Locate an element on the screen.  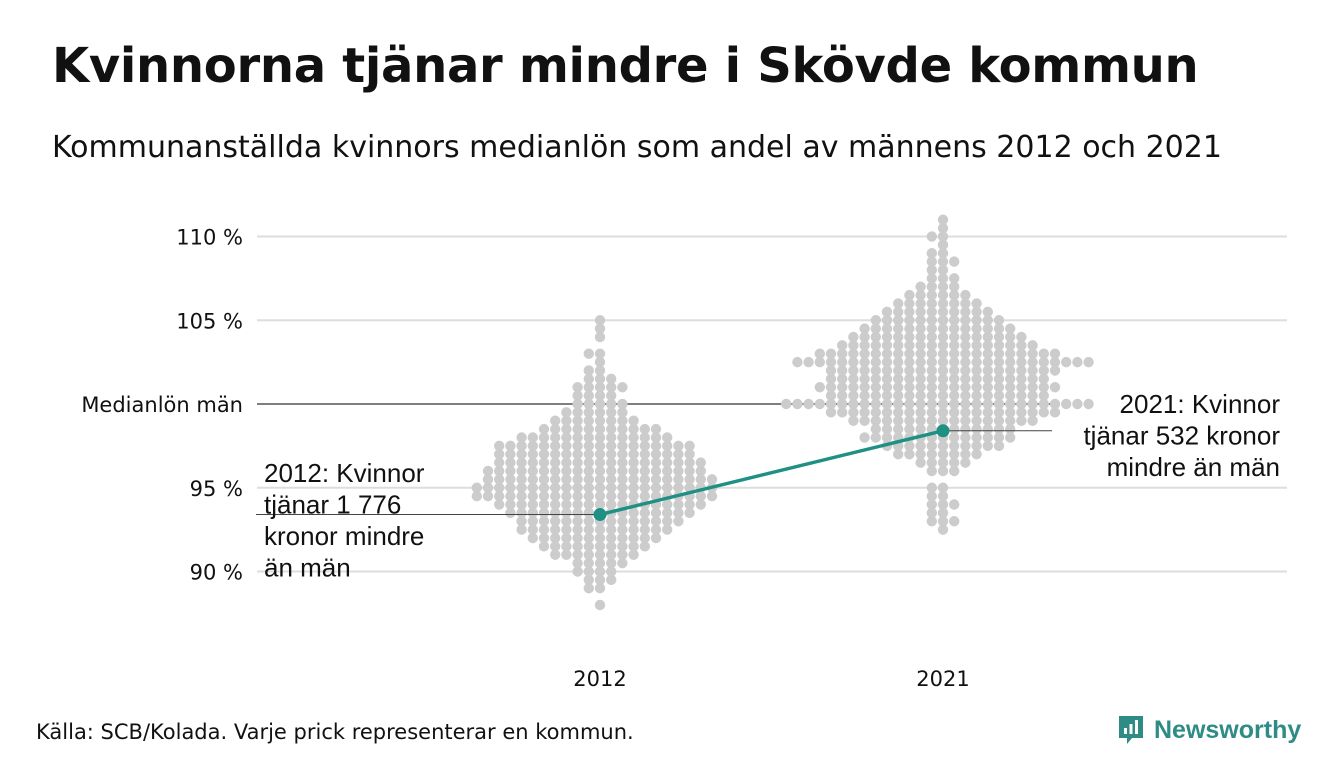
chart-title: Kvinnorna tjänar mindre i Skövde kommun is located at coordinates (625, 66).